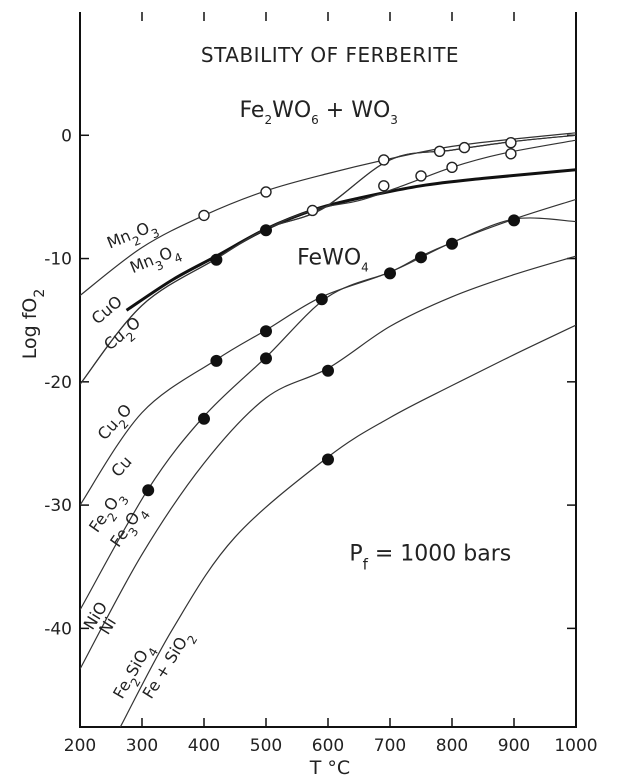 The width and height of the screenshot is (626, 782). Describe the element at coordinates (58, 506) in the screenshot. I see `y-tick-label: -30` at that location.